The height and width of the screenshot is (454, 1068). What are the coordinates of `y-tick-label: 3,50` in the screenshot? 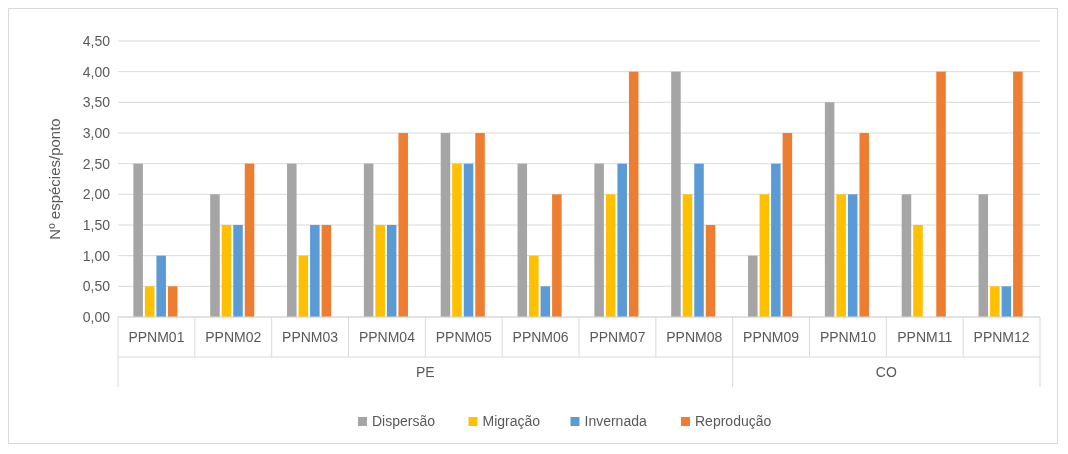 It's located at (96, 102).